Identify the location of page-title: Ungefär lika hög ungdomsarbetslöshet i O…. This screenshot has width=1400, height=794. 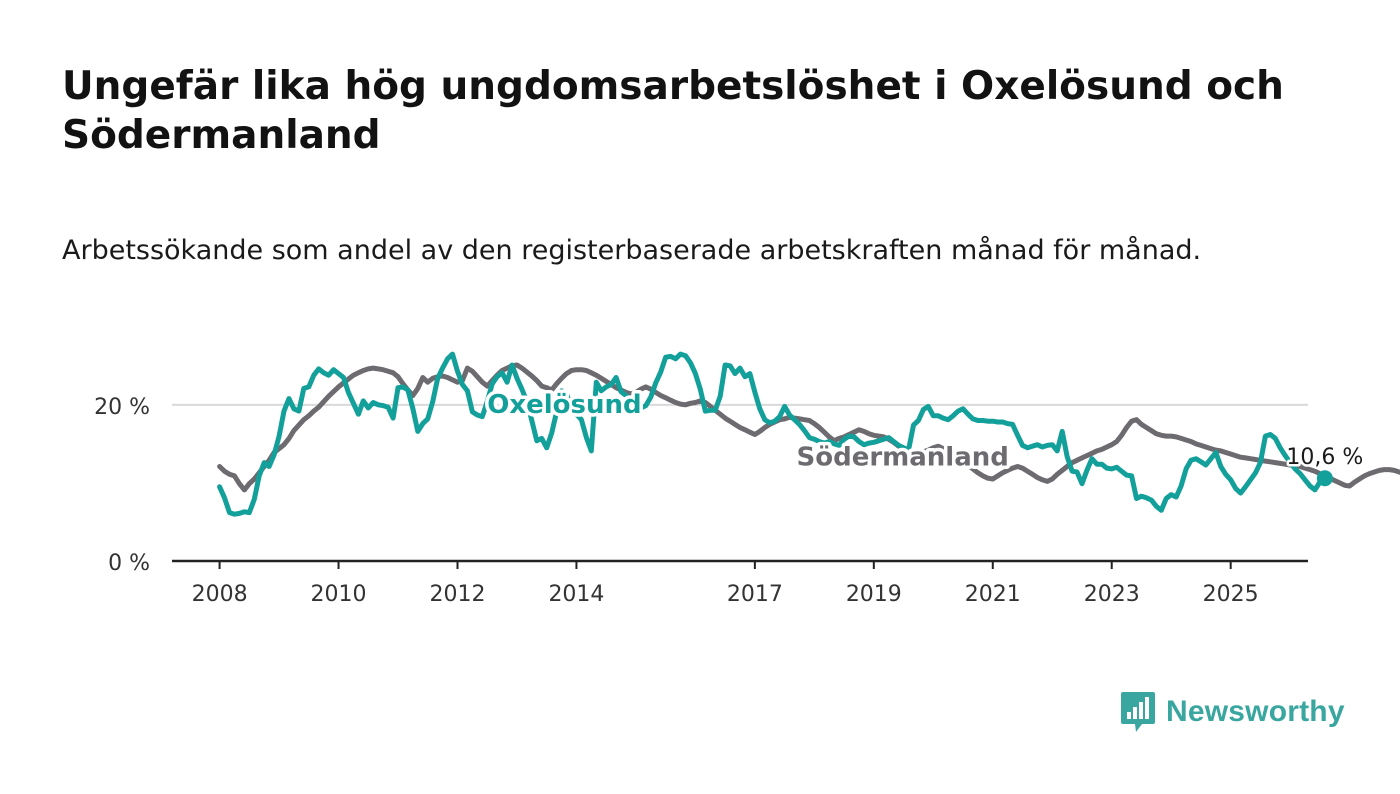
(673, 111).